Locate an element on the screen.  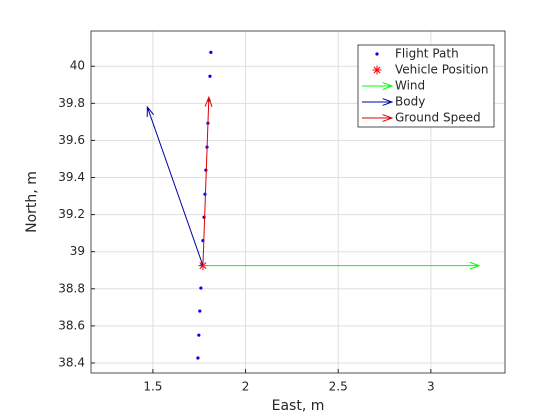
y-tick-label: 38.4 is located at coordinates (71, 362).